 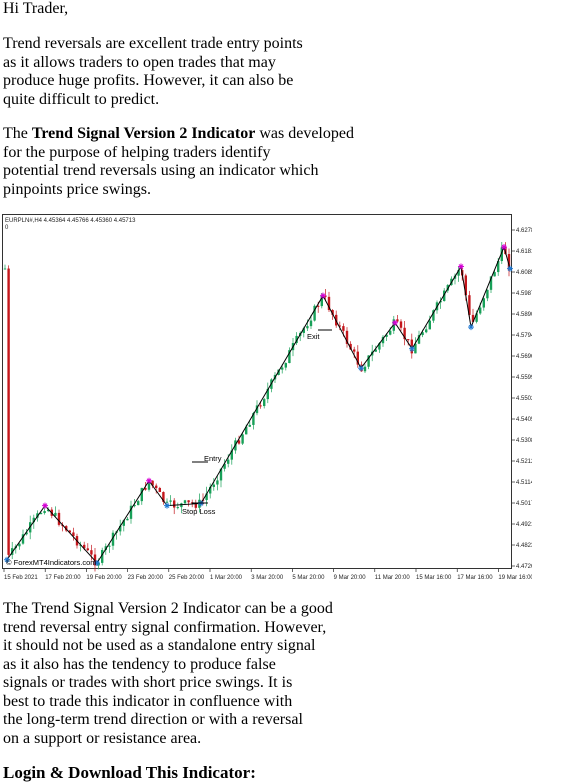 I want to click on x-tick-label: 17 Mar 16:00, so click(x=475, y=578).